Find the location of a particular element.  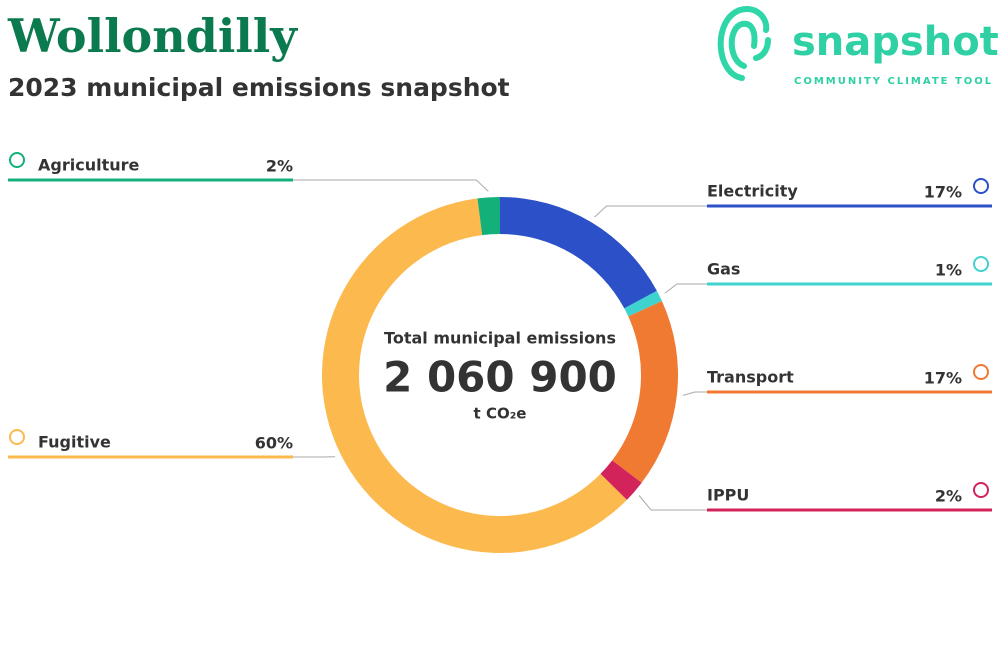

category-label: Gas is located at coordinates (723, 269).